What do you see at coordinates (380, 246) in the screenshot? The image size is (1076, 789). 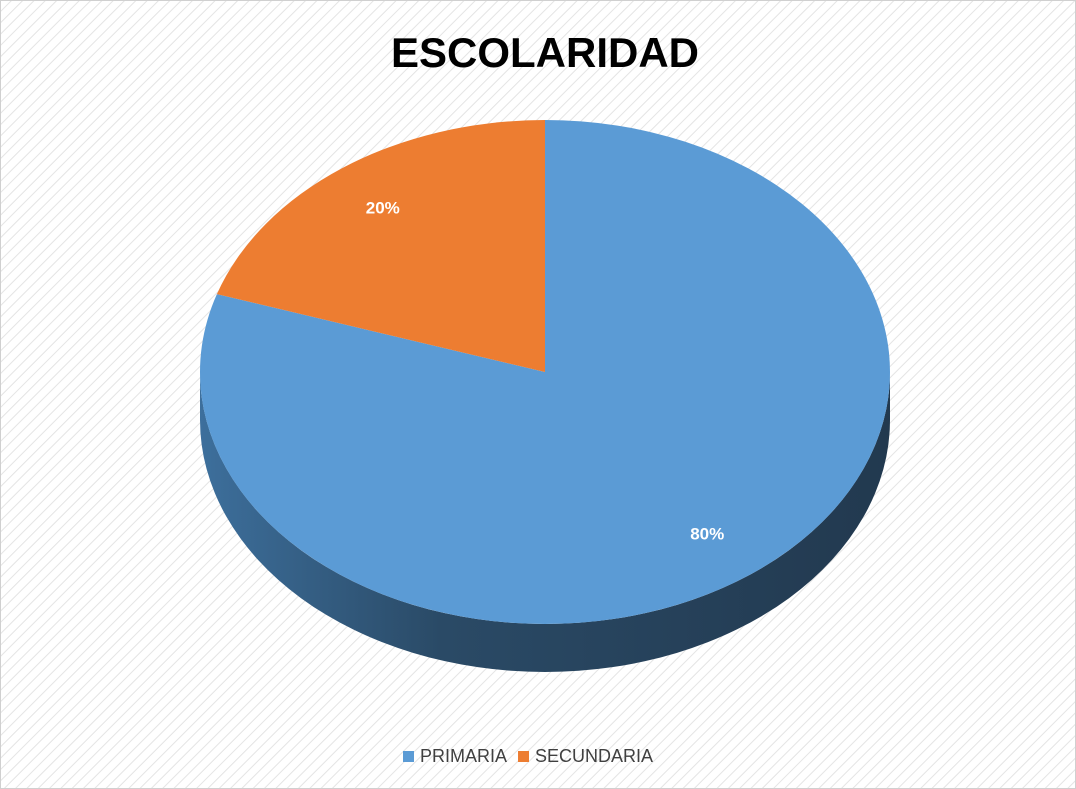 I see `pie-slice` at bounding box center [380, 246].